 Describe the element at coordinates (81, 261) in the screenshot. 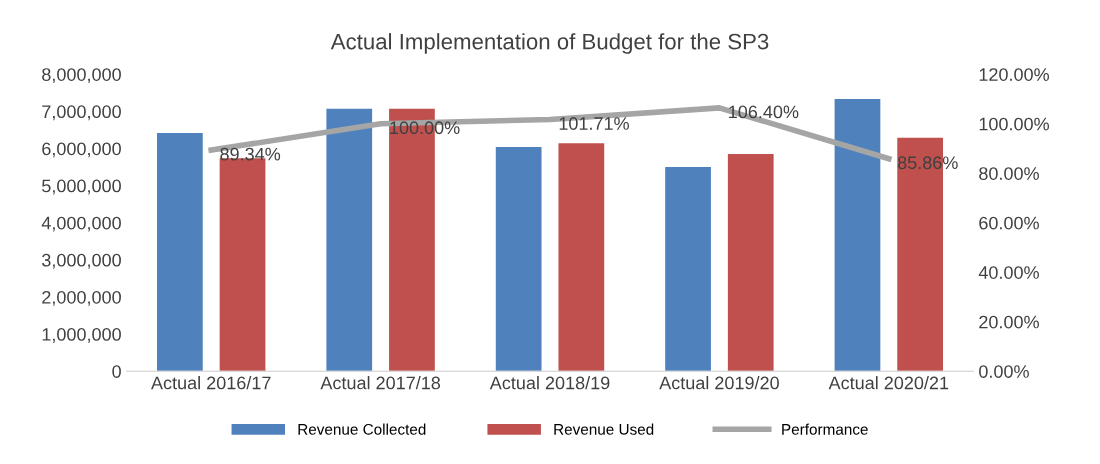

I see `y-tick-label: 3,000,000` at that location.